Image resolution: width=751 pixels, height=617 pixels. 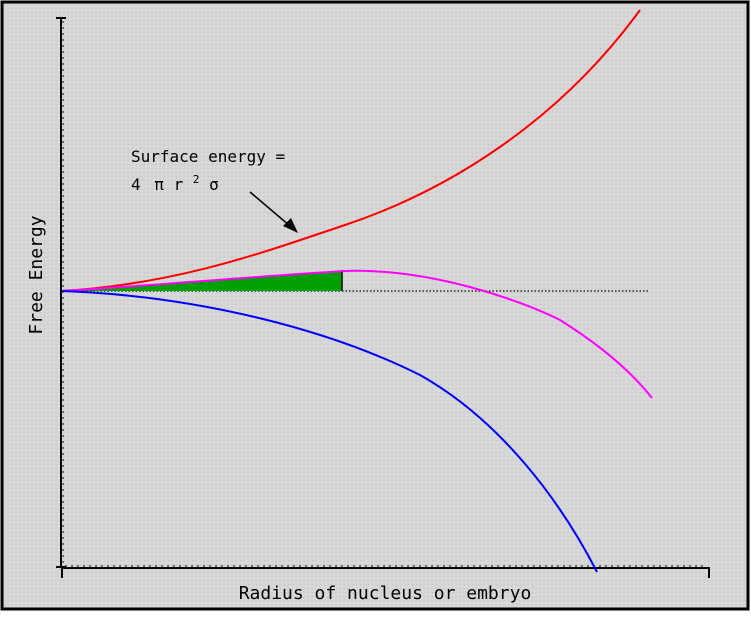 I want to click on annotation-sigma: σ, so click(x=214, y=184).